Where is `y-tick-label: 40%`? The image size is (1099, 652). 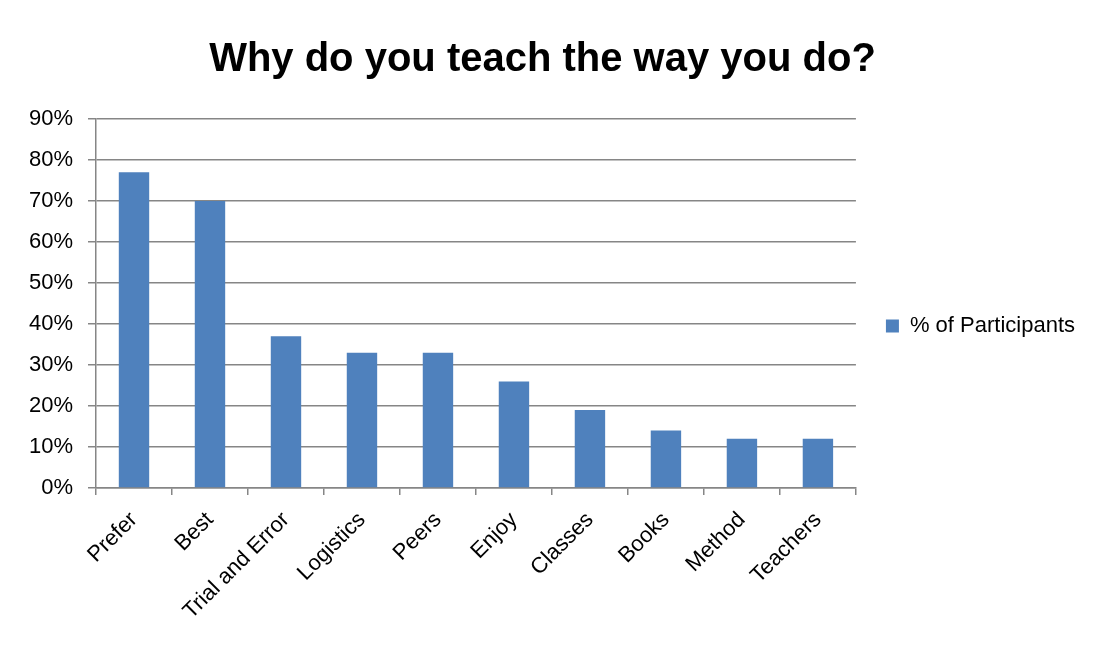 y-tick-label: 40% is located at coordinates (50, 323).